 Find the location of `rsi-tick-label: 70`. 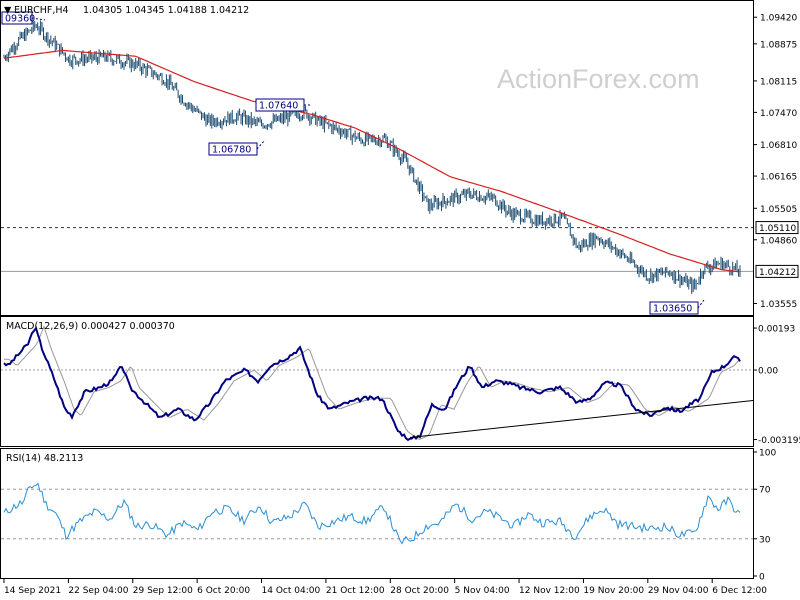

rsi-tick-label: 70 is located at coordinates (765, 491).